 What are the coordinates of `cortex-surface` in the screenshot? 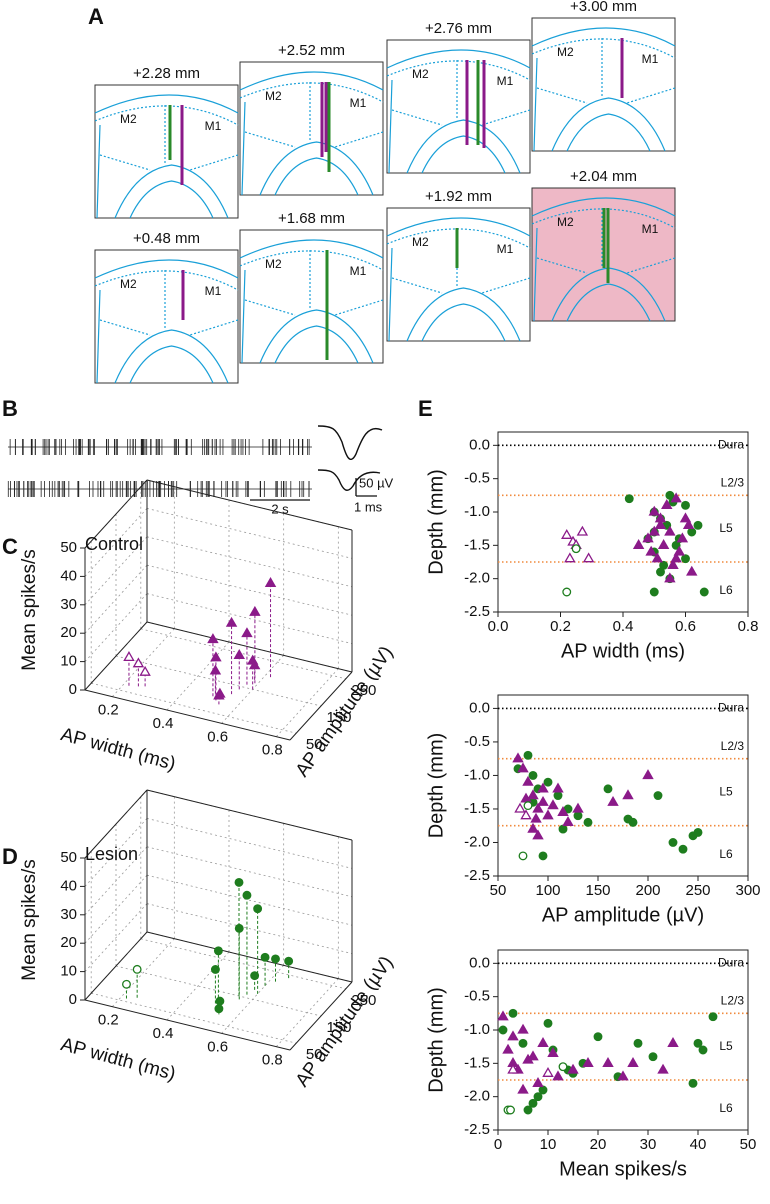 It's located at (603, 207).